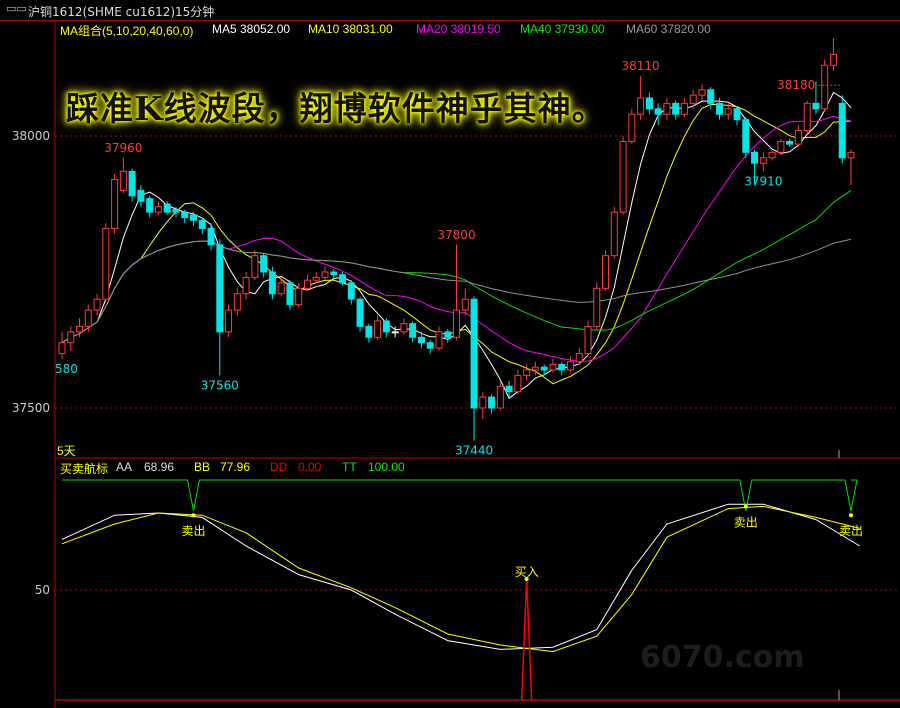 The width and height of the screenshot is (900, 708). I want to click on price-tick-label: 38000, so click(31, 136).